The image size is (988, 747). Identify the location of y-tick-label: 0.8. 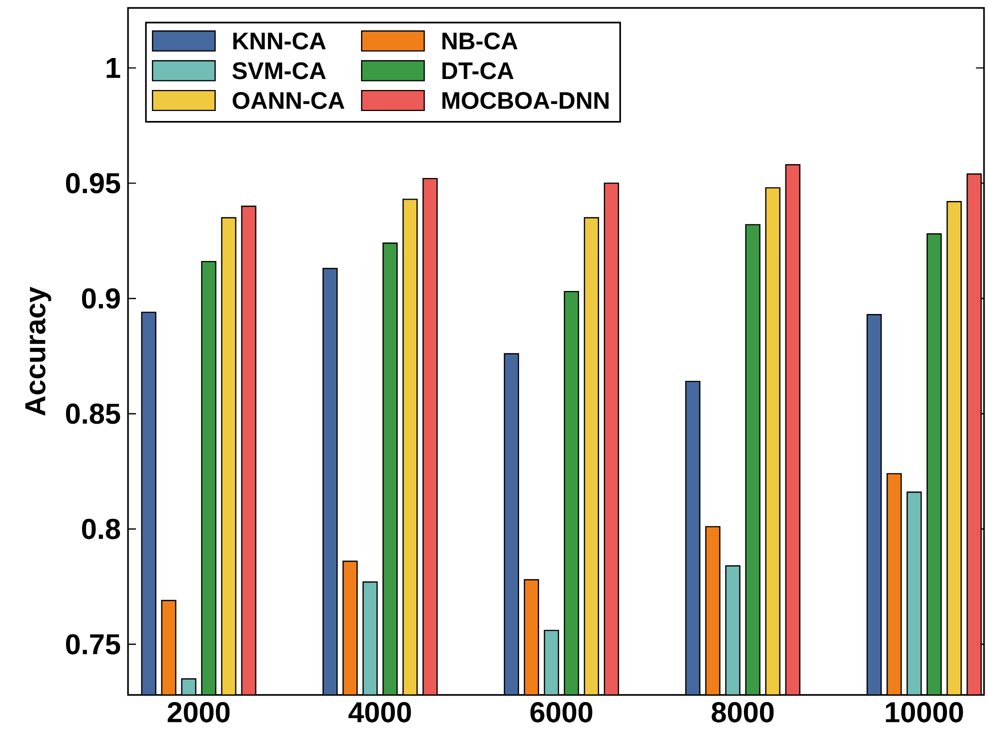
(101, 529).